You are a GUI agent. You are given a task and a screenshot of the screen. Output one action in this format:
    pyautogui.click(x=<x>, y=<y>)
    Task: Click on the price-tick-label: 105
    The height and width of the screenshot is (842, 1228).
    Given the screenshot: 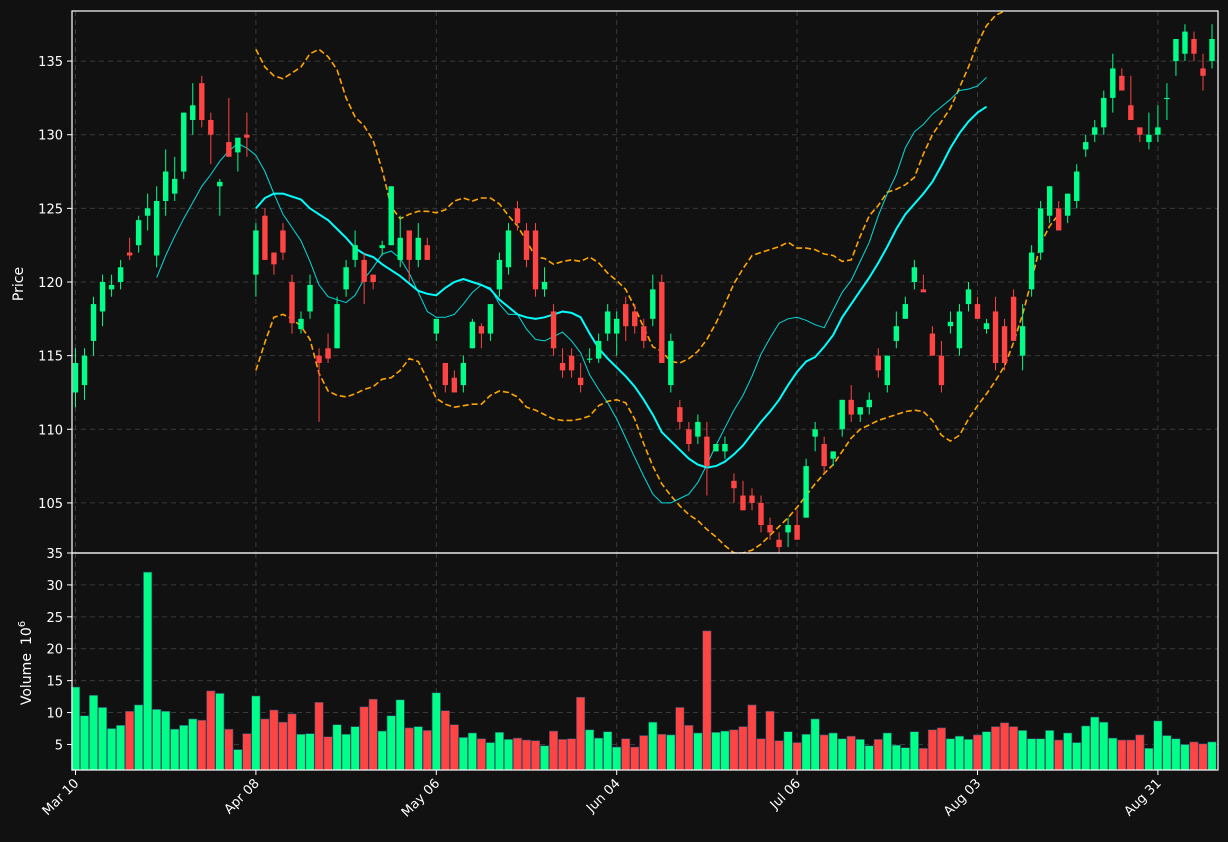 What is the action you would take?
    pyautogui.click(x=50, y=504)
    